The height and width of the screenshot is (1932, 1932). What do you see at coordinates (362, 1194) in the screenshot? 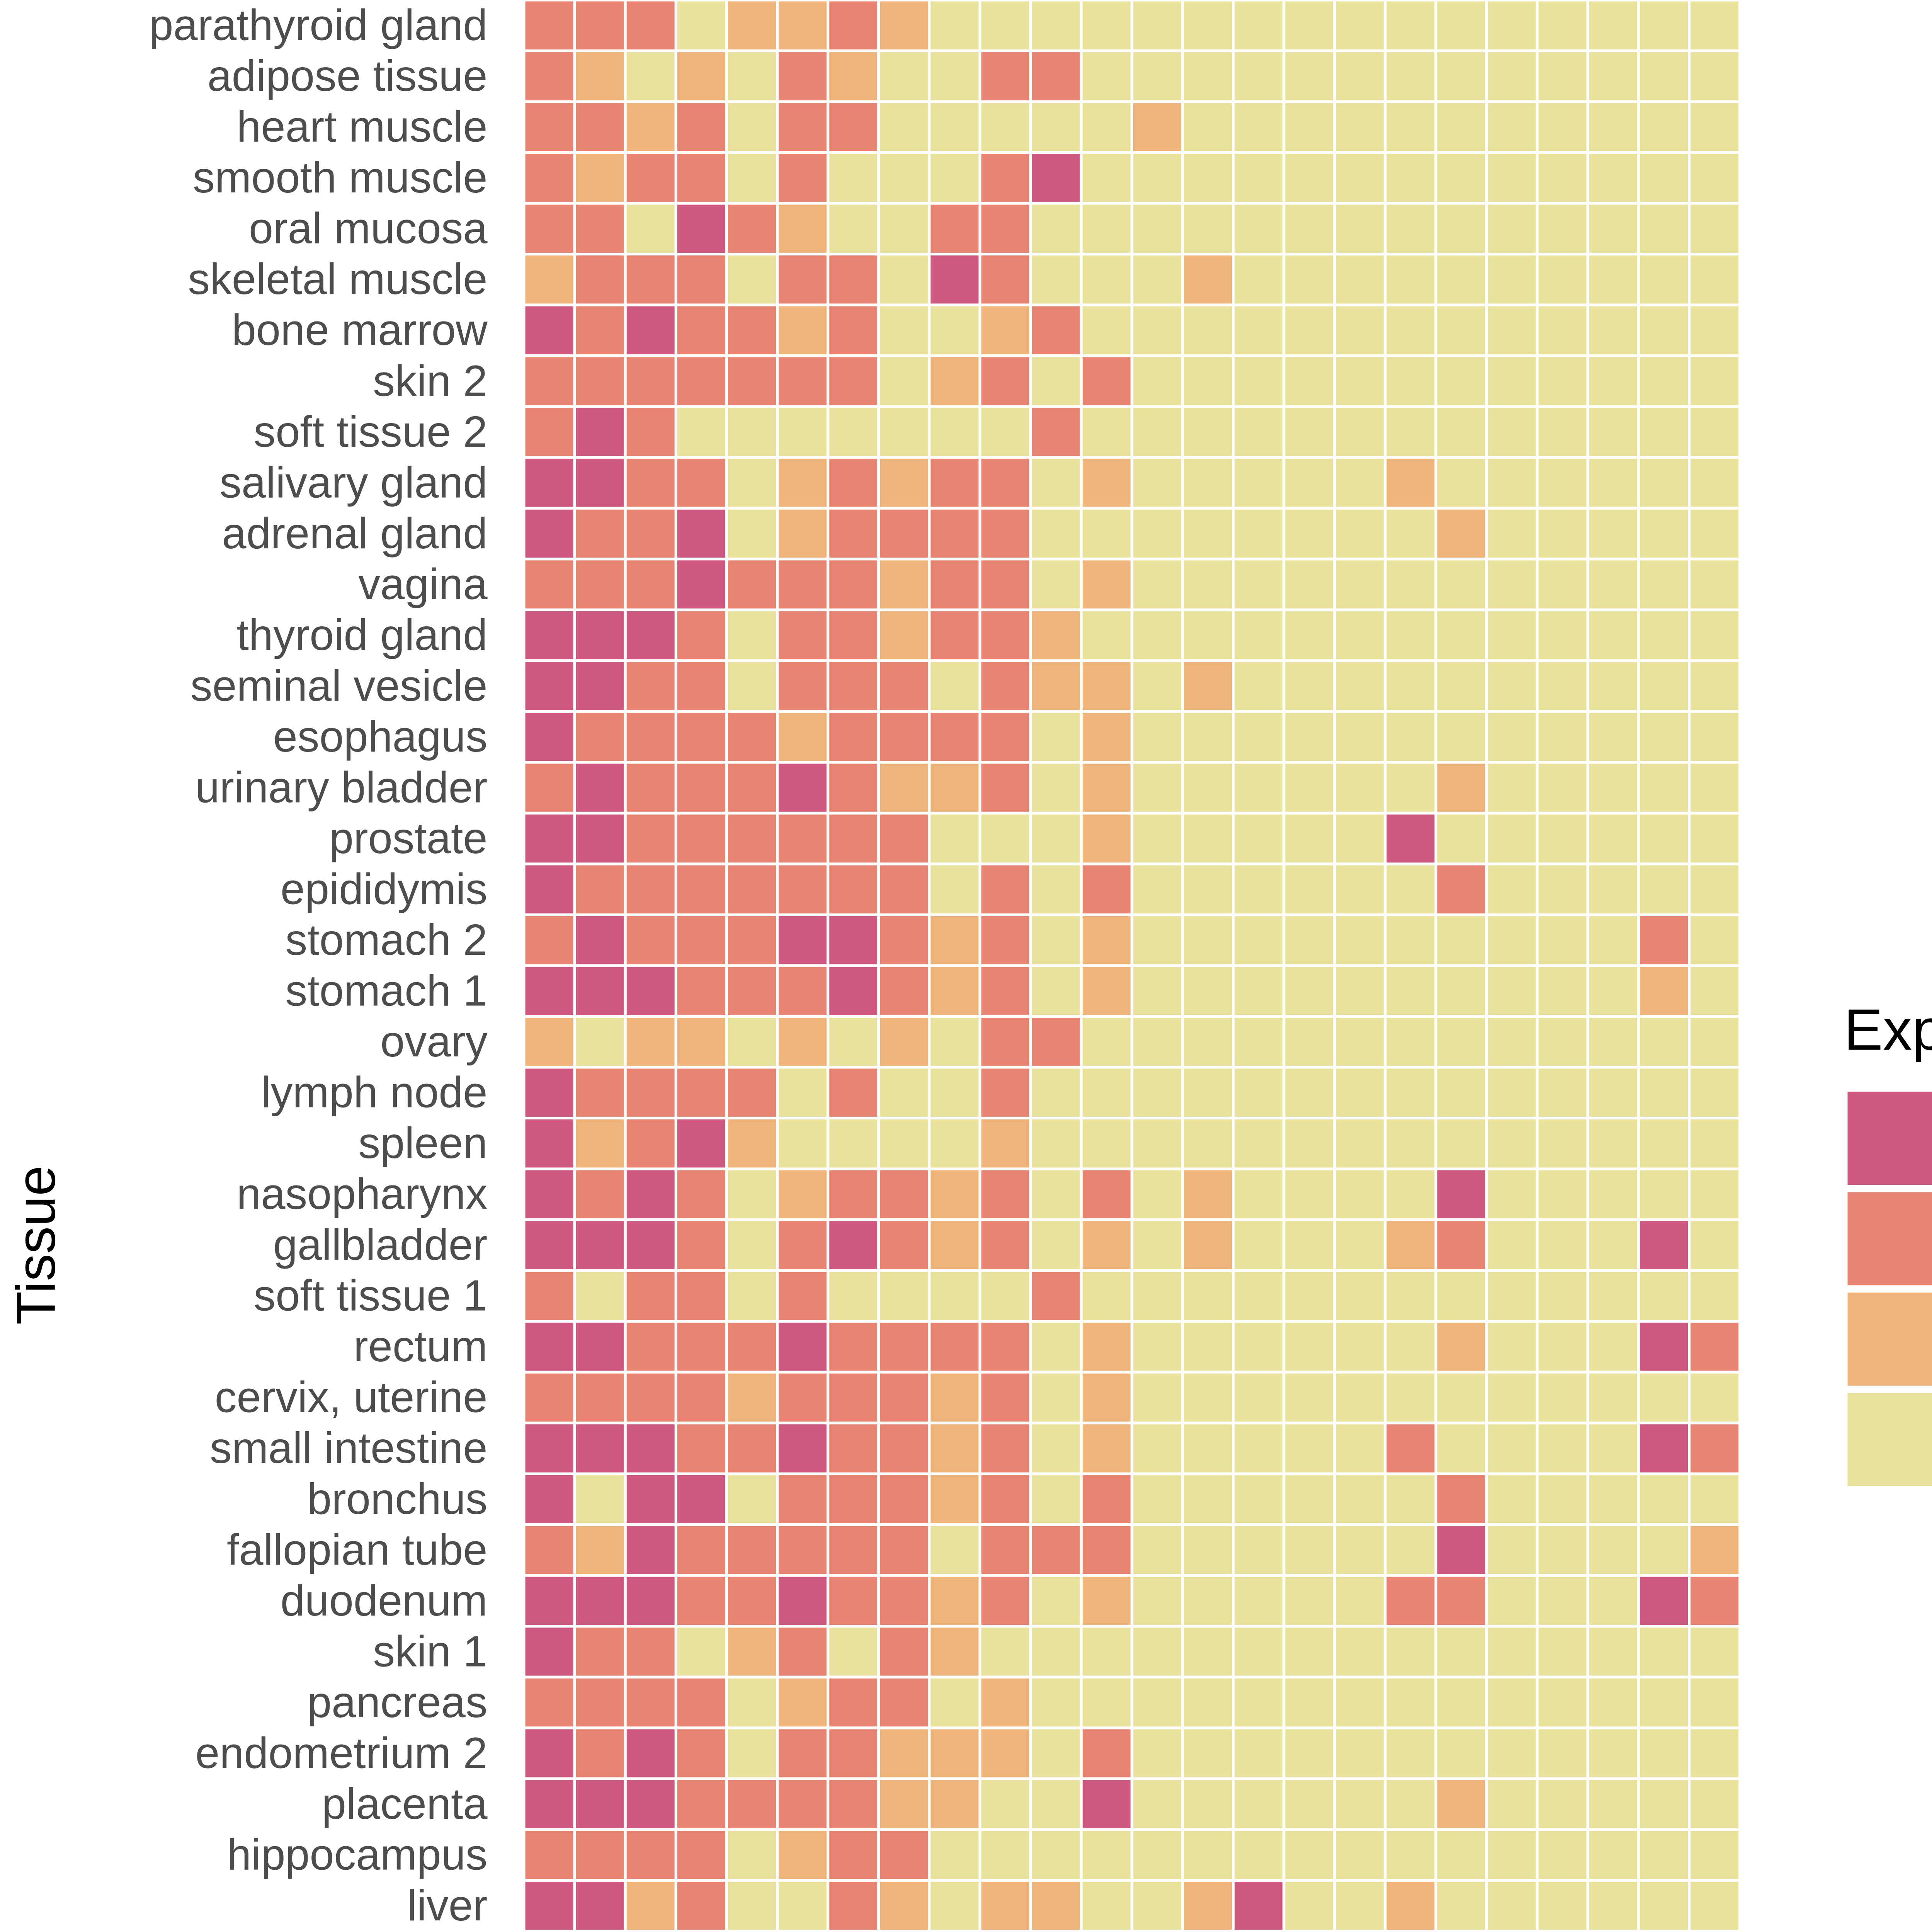
I see `tissue-label: nasopharynx` at bounding box center [362, 1194].